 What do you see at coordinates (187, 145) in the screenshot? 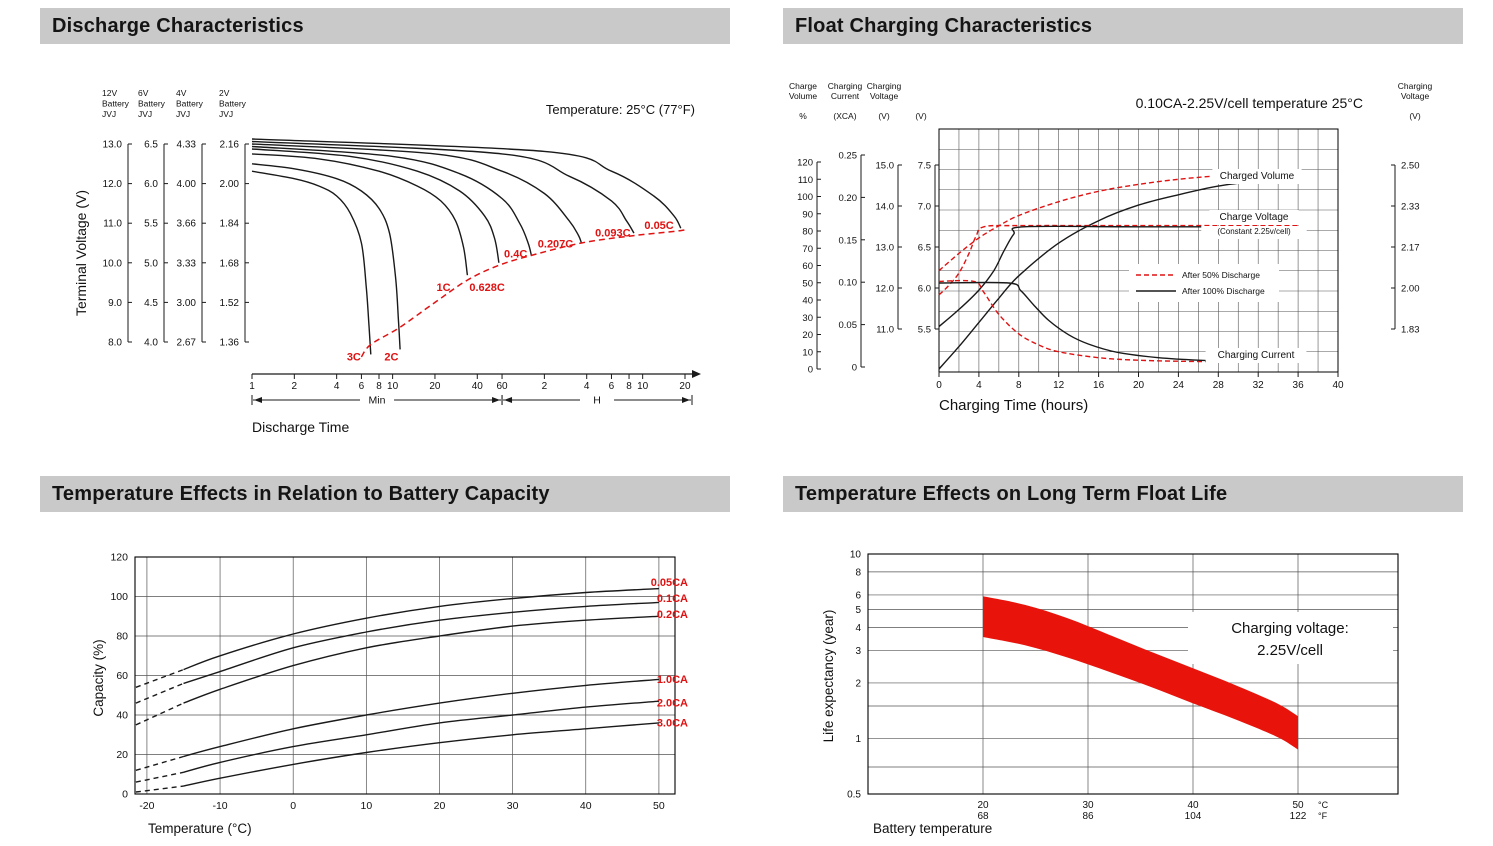
I see `svg-text: 4.33` at bounding box center [187, 145].